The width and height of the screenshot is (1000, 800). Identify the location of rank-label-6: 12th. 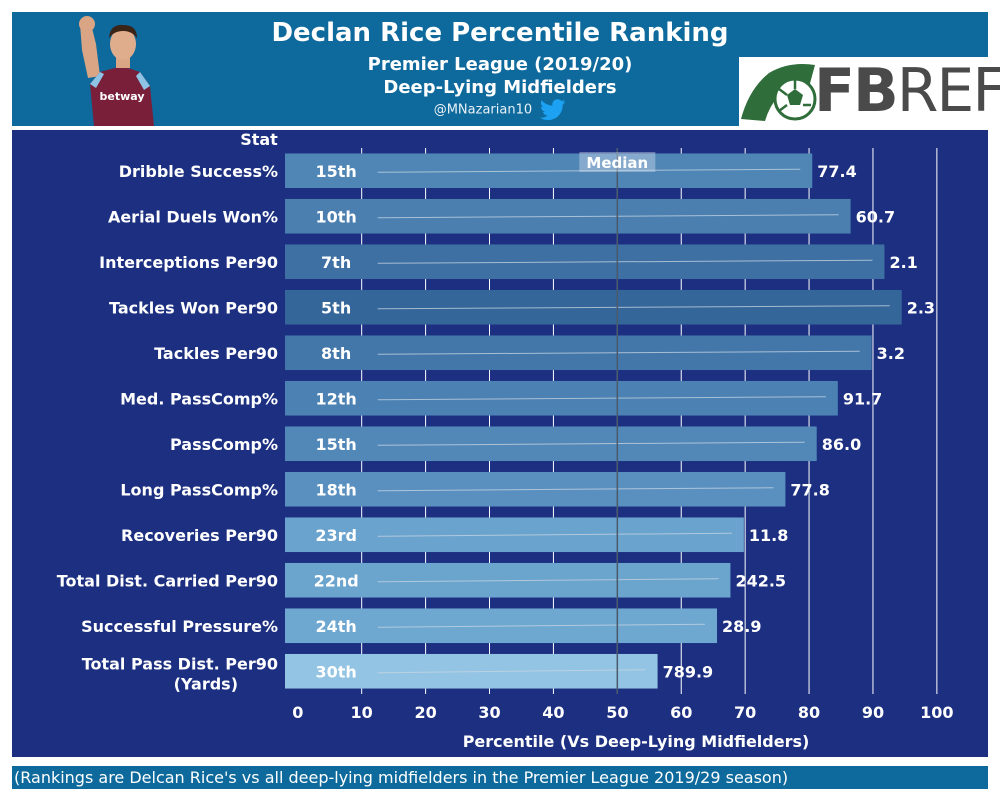
(335, 398).